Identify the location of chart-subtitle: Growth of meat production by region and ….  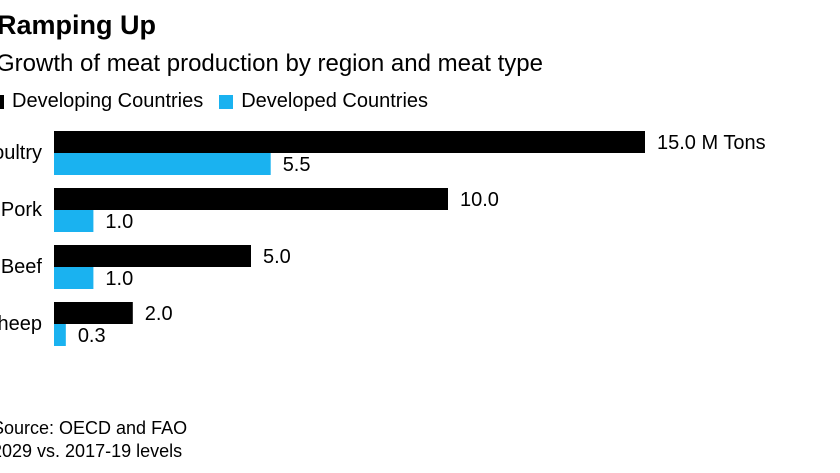
(271, 63).